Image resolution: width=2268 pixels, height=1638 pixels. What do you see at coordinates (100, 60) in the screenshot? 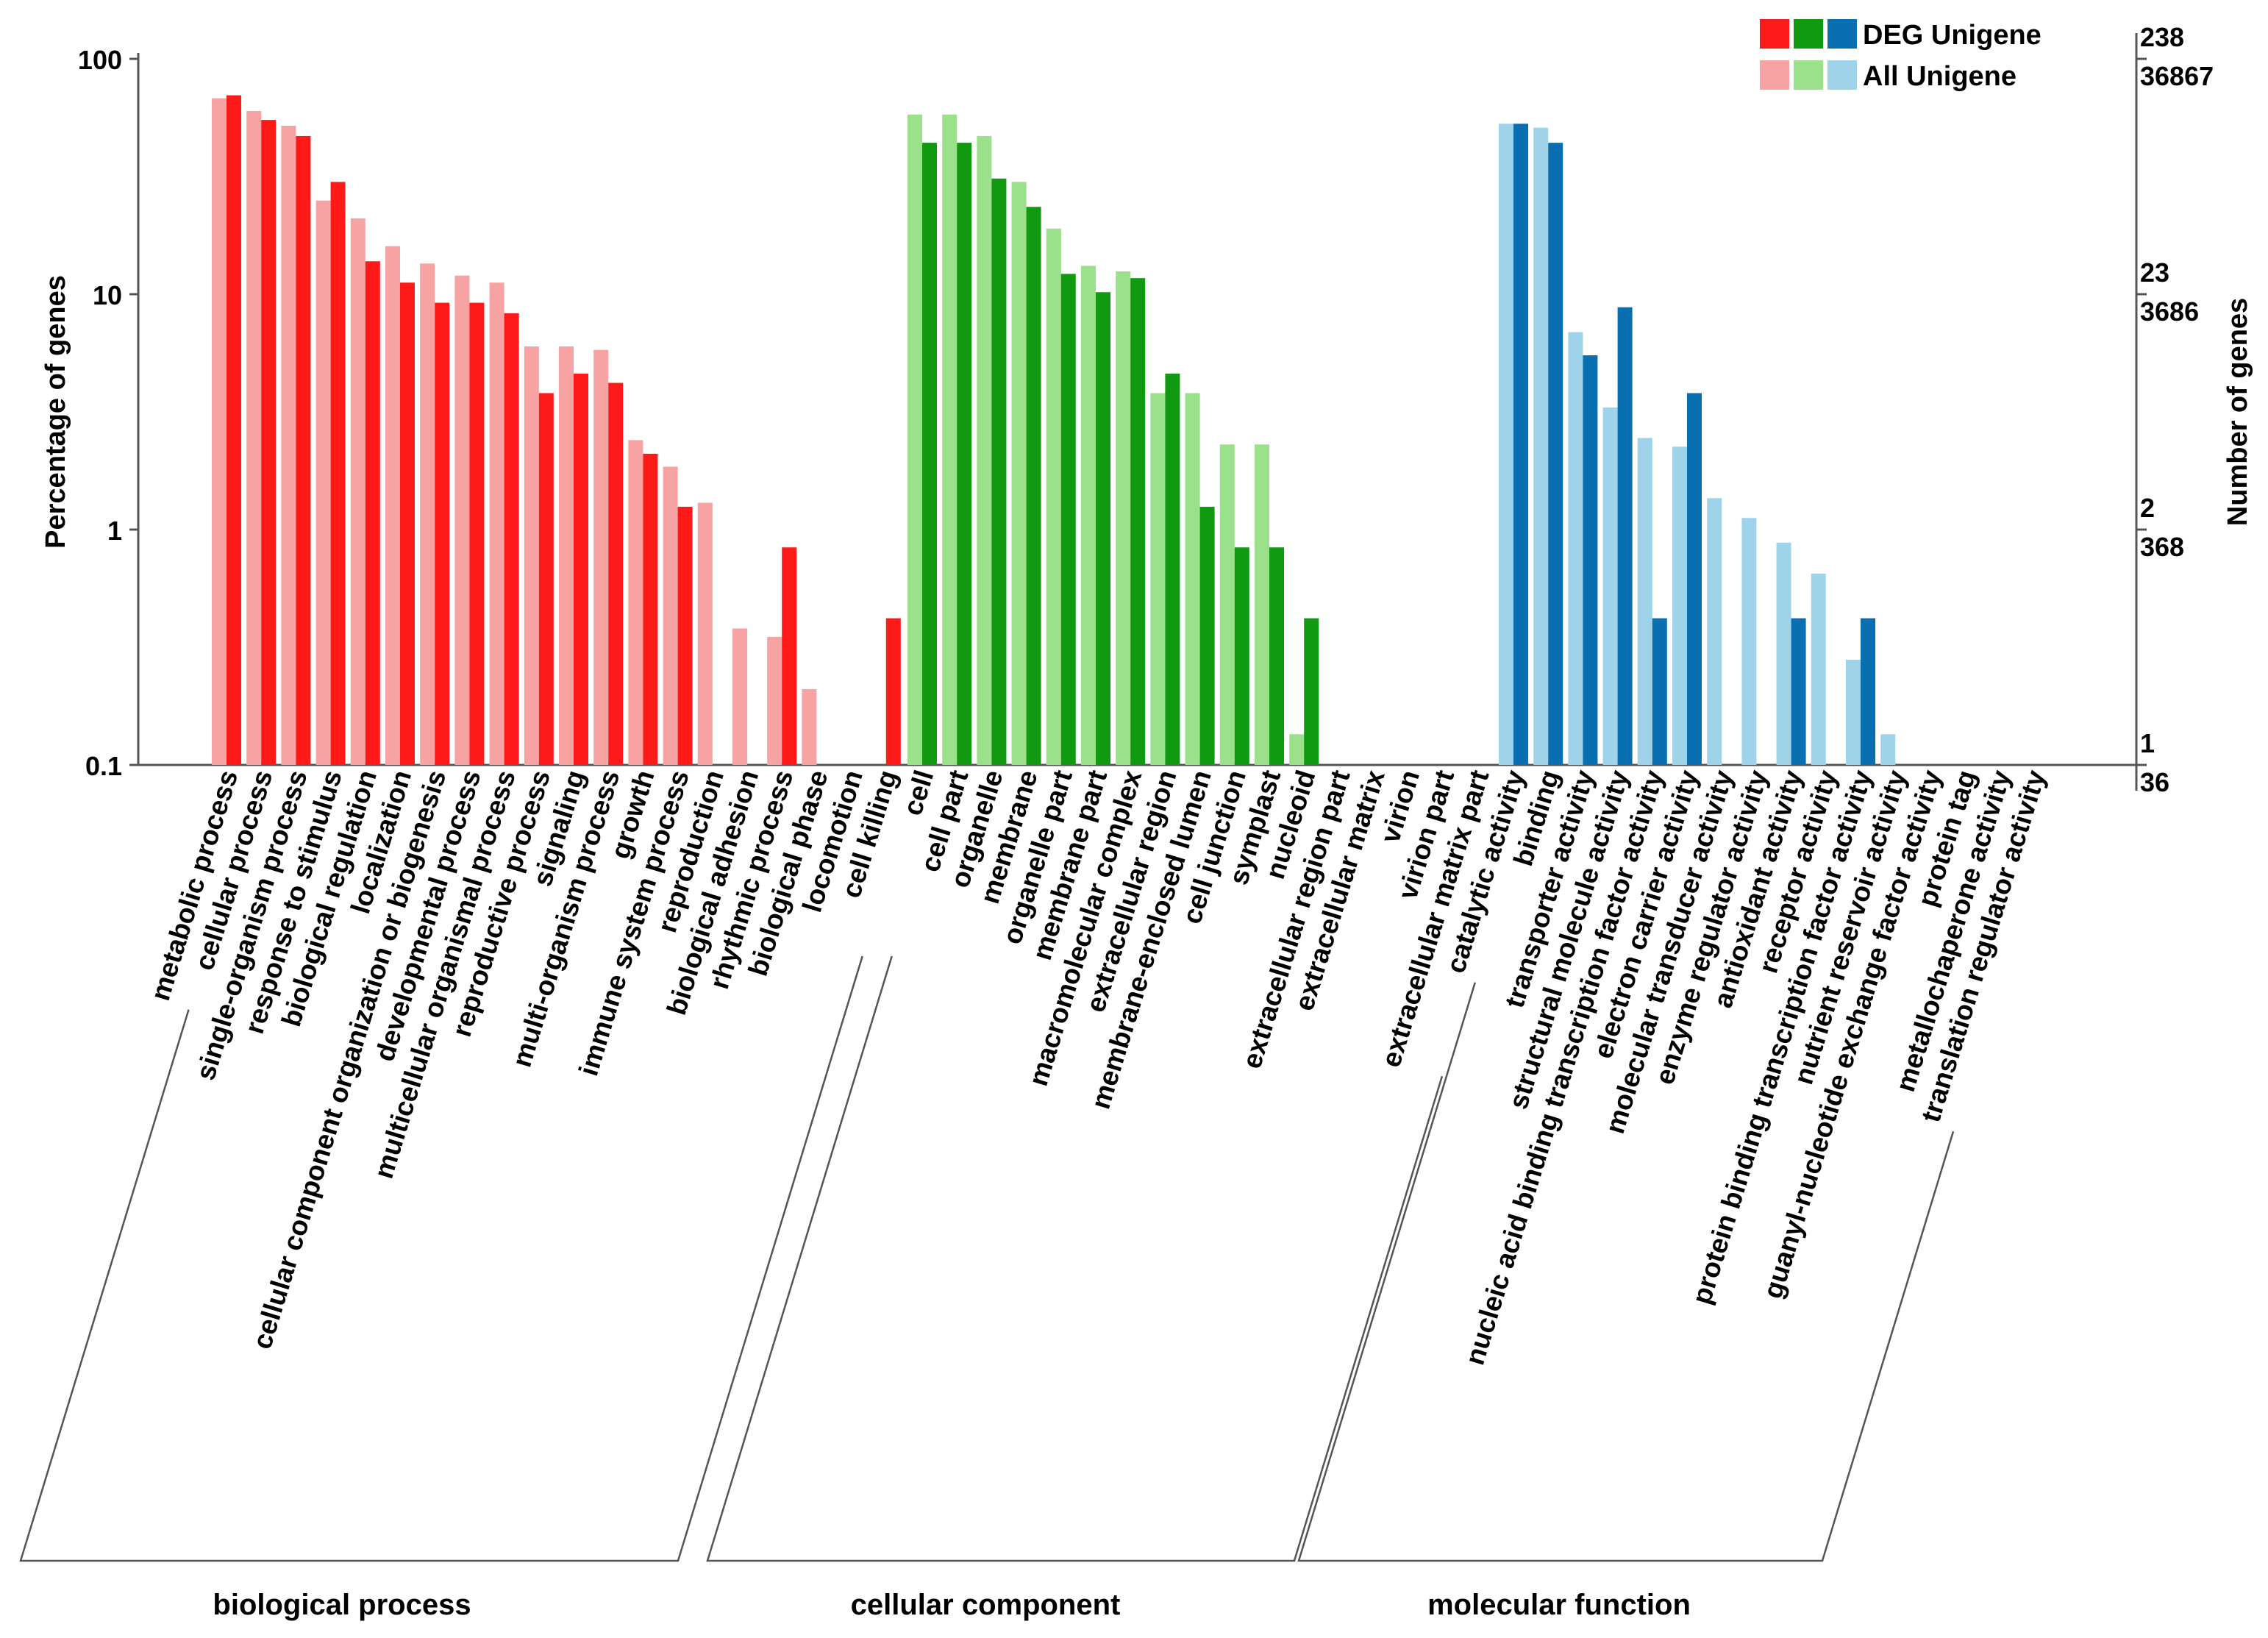
I see `left-tick-label: 100` at bounding box center [100, 60].